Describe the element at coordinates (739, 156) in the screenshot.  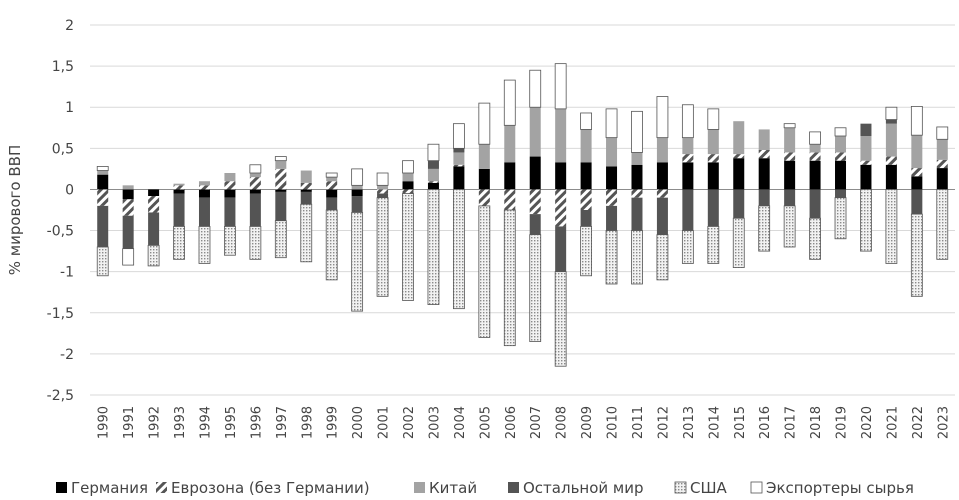
I see `bar-eurozone-2015` at that location.